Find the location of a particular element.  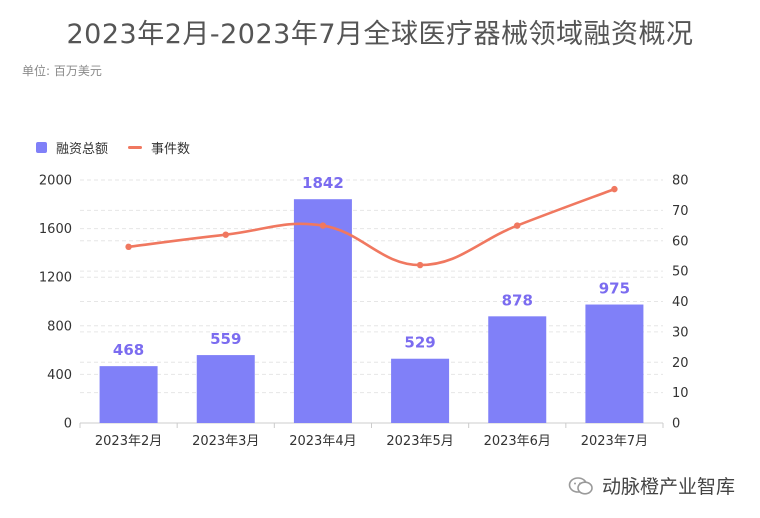

x-tick-label: 2023年6月 is located at coordinates (517, 441).